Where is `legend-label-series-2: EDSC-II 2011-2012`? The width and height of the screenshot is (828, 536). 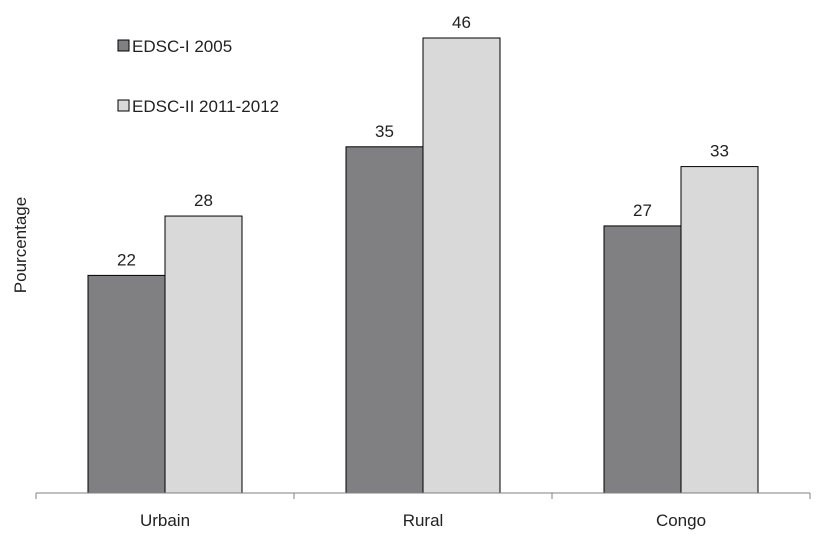 legend-label-series-2: EDSC-II 2011-2012 is located at coordinates (205, 106).